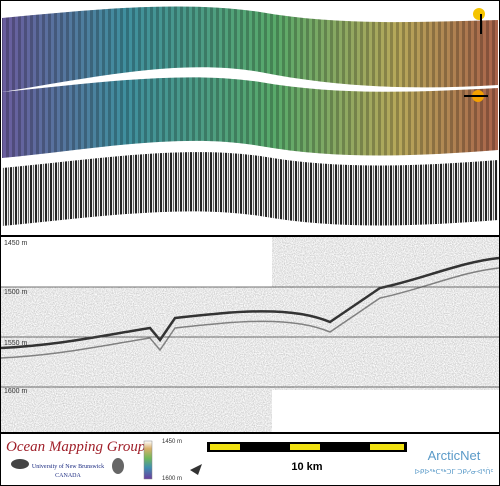 The height and width of the screenshot is (486, 500). What do you see at coordinates (306, 467) in the screenshot?
I see `scale-label: 10 km` at bounding box center [306, 467].